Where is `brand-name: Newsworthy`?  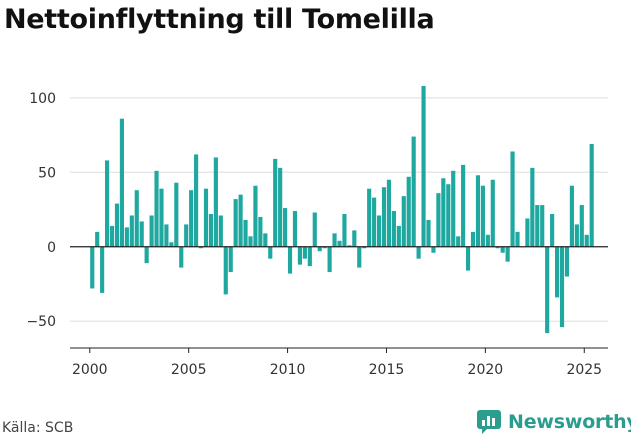 brand-name: Newsworthy is located at coordinates (569, 422).